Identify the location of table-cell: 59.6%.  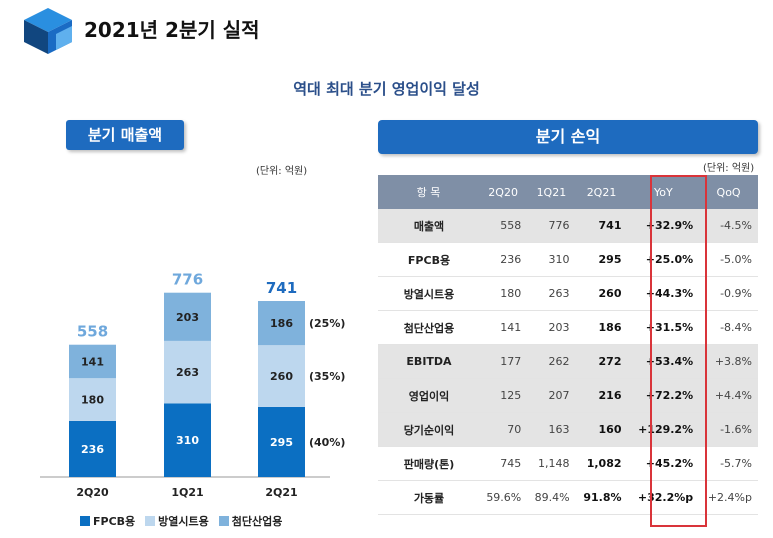
(503, 497).